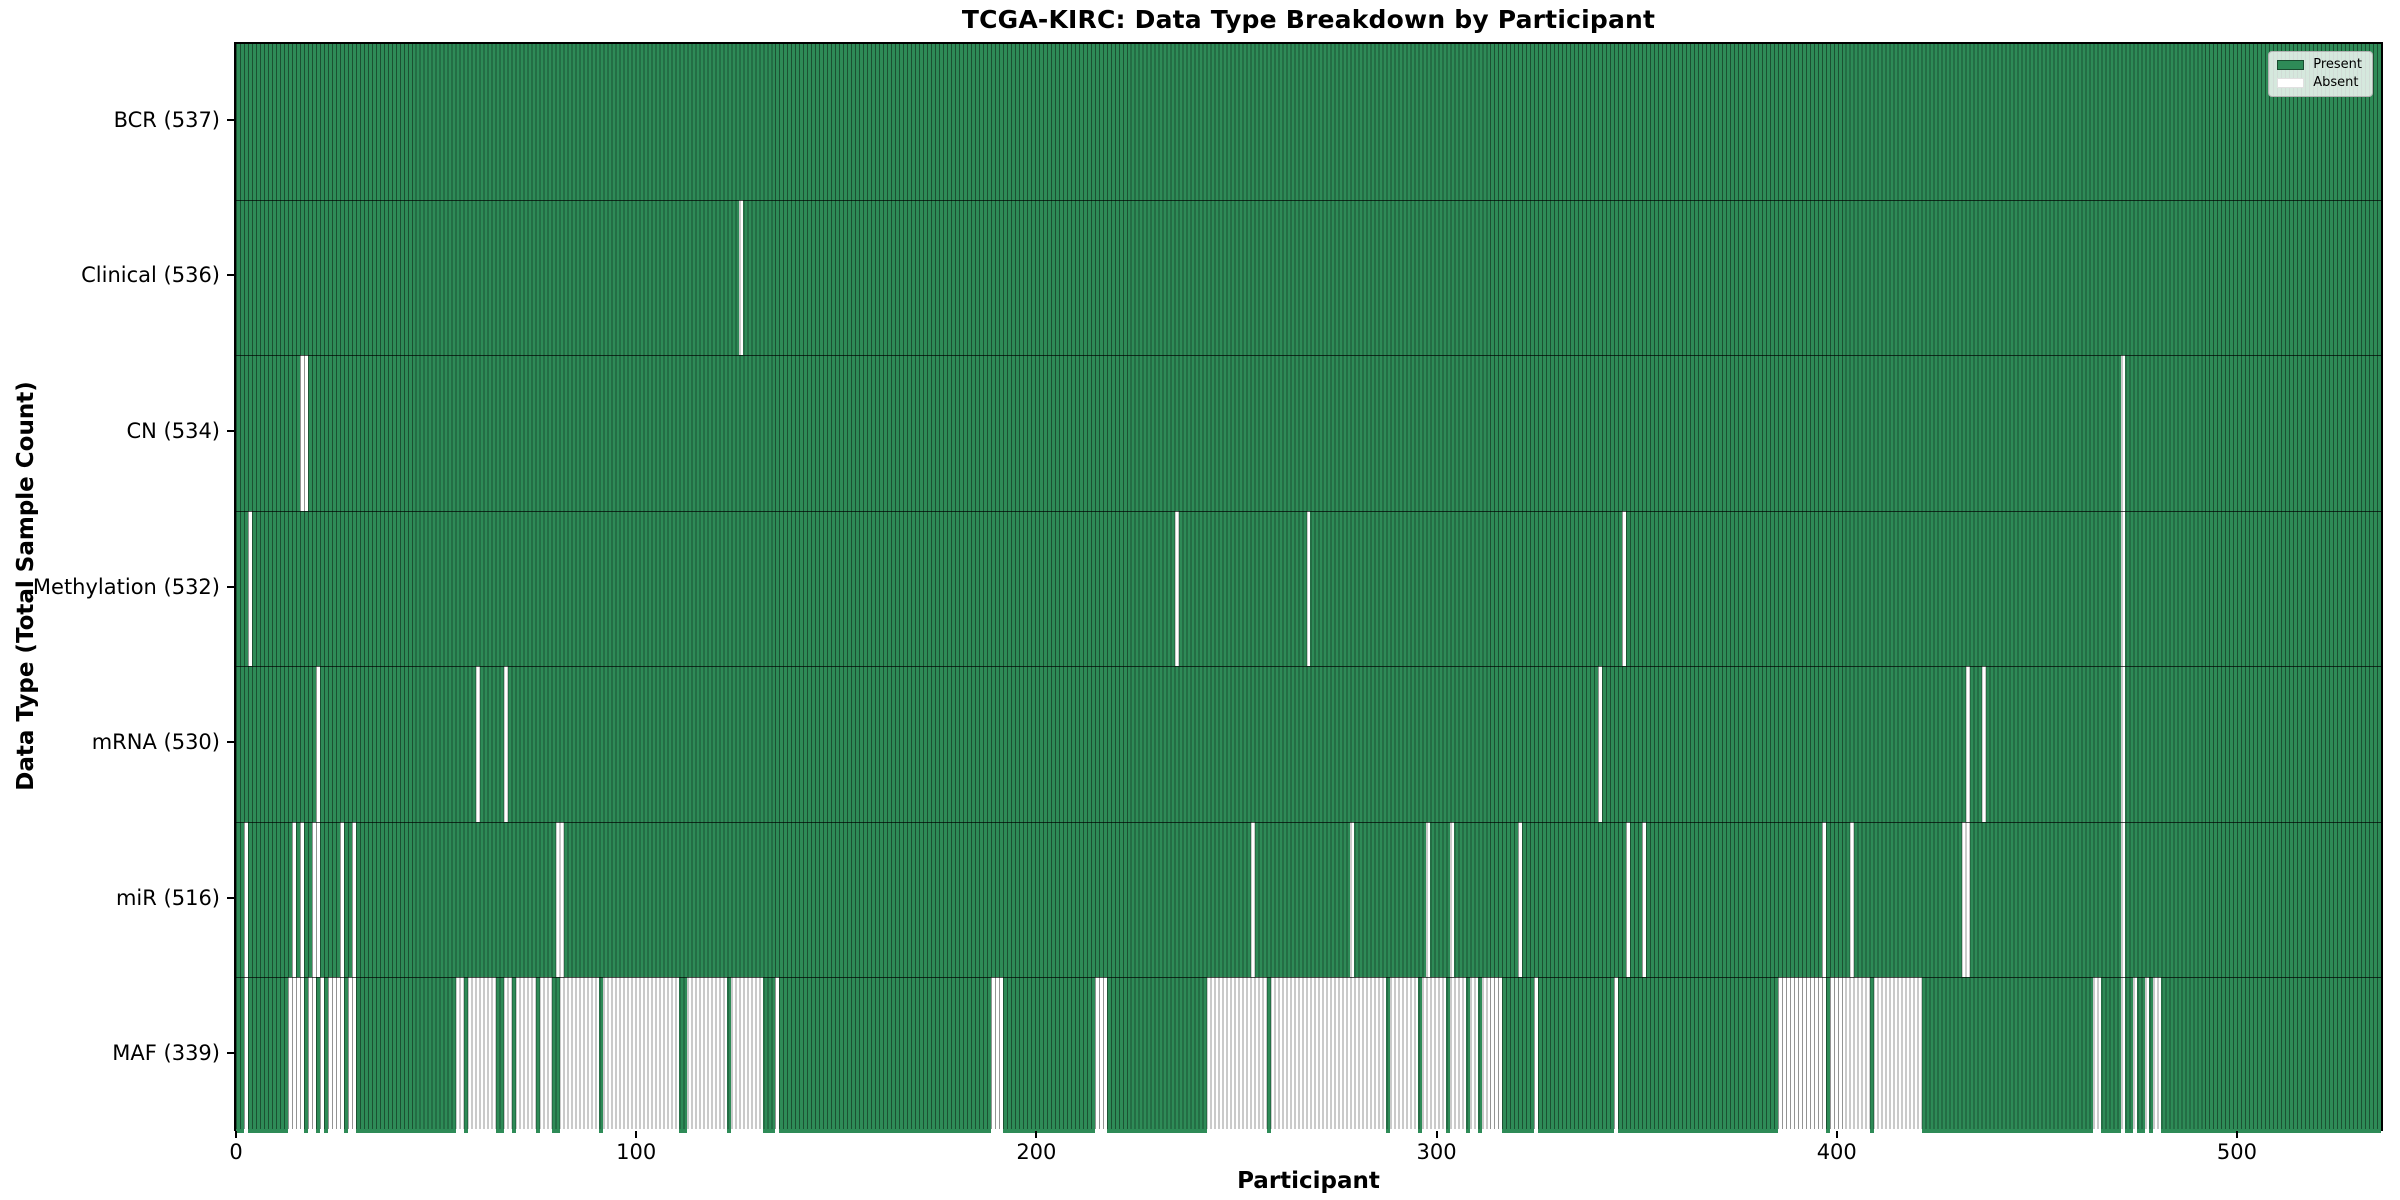  What do you see at coordinates (150, 275) in the screenshot?
I see `y-tick-label-Clinical: Clinical (536)` at bounding box center [150, 275].